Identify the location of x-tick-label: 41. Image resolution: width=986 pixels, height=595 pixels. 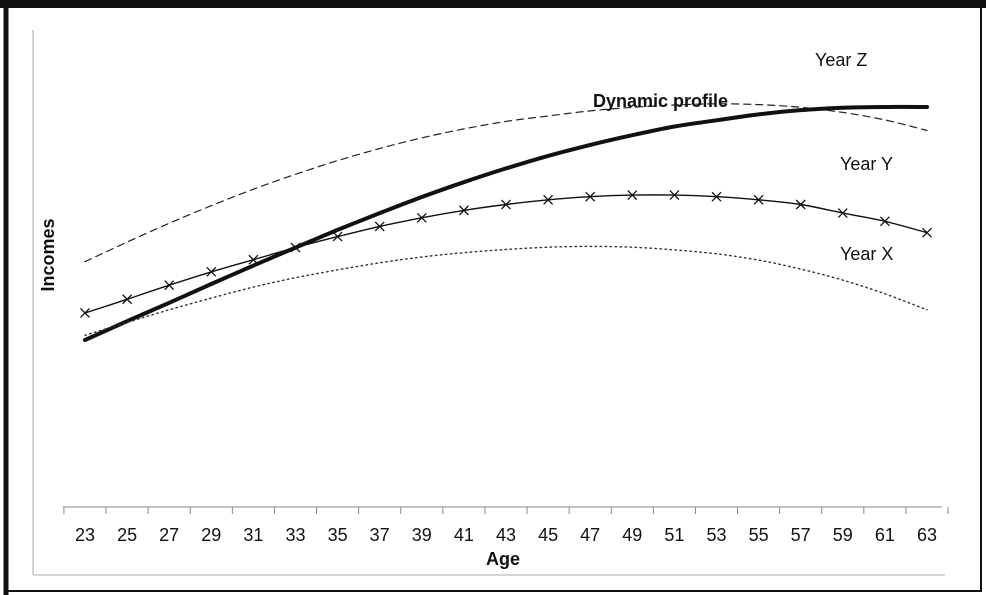
(464, 535).